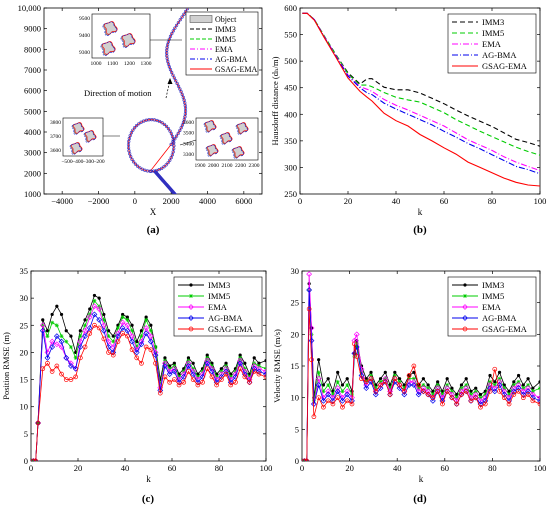  What do you see at coordinates (62, 201) in the screenshot?
I see `x-tick-label: −4000` at bounding box center [62, 201].